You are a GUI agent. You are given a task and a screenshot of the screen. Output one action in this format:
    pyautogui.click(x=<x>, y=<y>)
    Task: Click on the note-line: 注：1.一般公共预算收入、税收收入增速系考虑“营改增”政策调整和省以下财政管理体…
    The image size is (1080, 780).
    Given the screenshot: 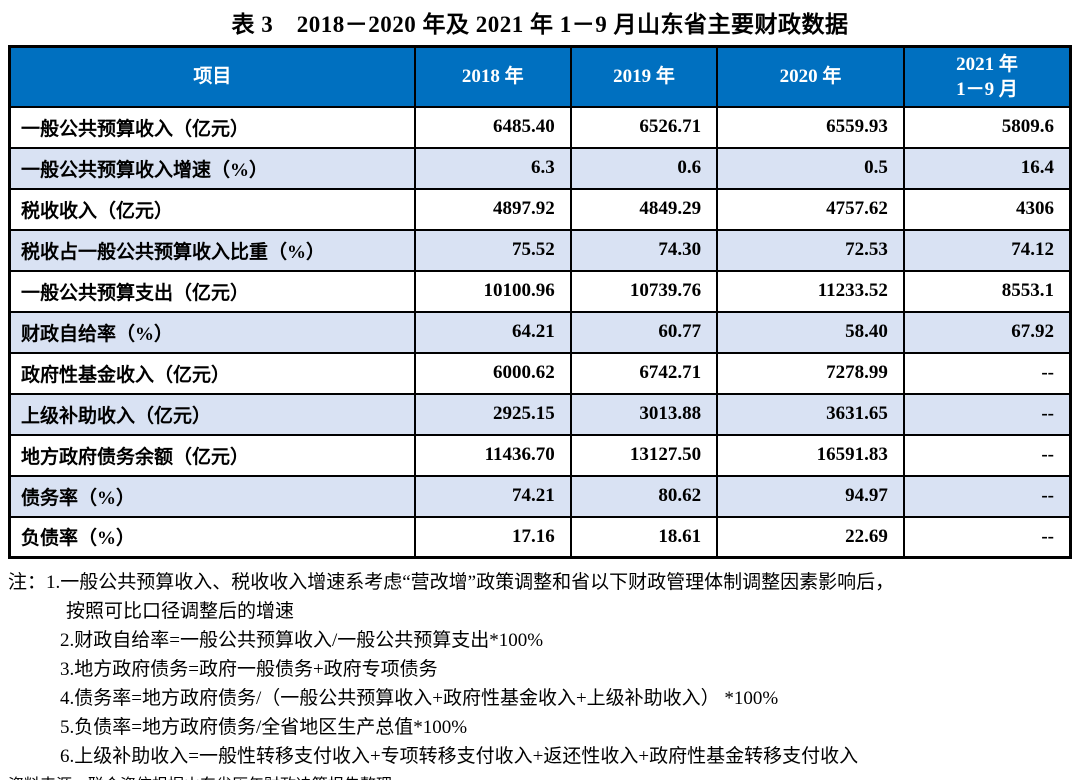 What is the action you would take?
    pyautogui.click(x=451, y=582)
    